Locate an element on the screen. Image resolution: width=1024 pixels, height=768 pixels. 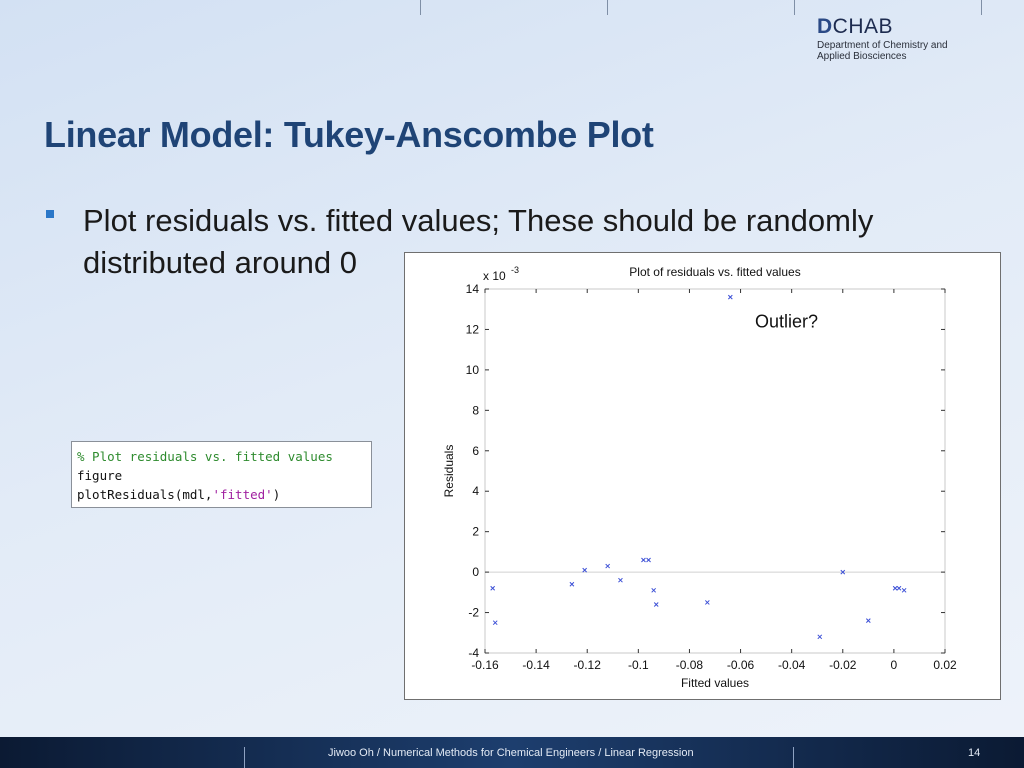
y-tick-label: -4 is located at coordinates (473, 653).